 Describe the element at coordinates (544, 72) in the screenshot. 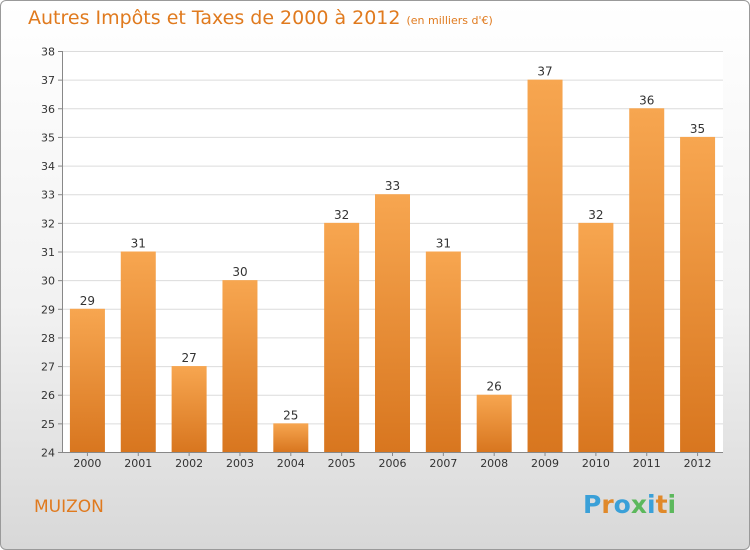

I see `data-label: 37` at that location.